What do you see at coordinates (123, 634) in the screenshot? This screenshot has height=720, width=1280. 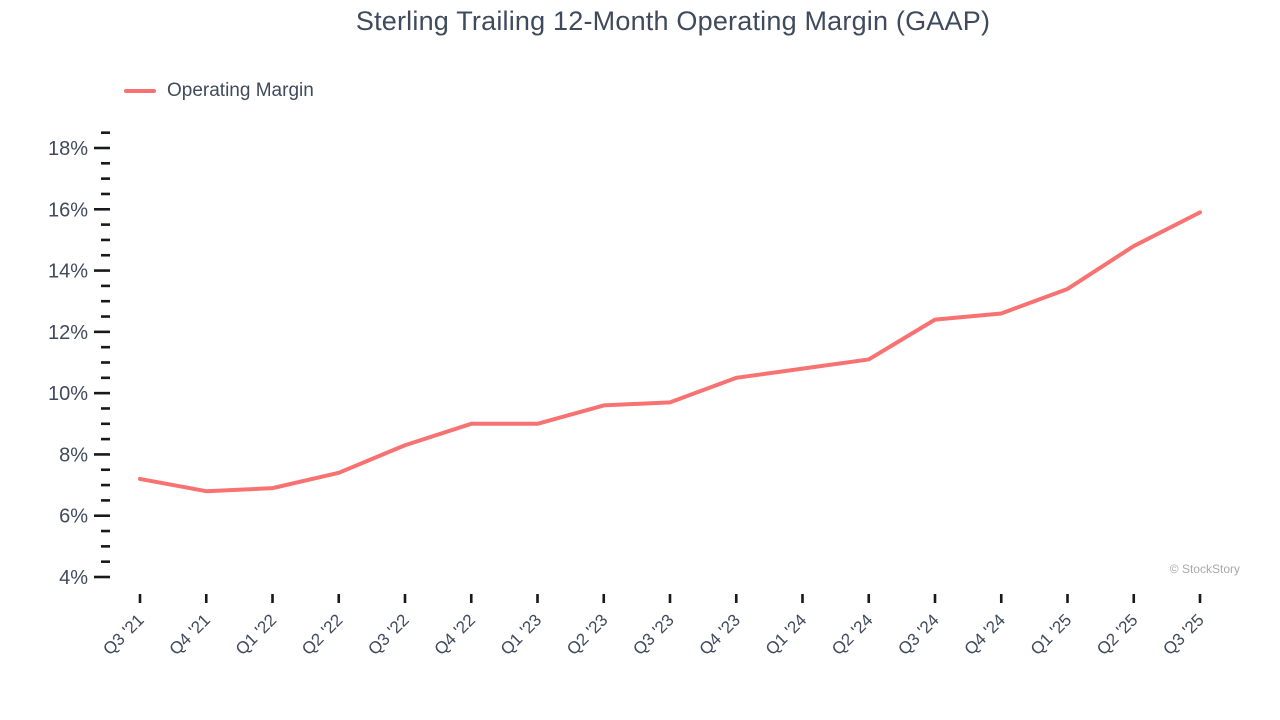 I see `x-axis-label: Q3 '21` at bounding box center [123, 634].